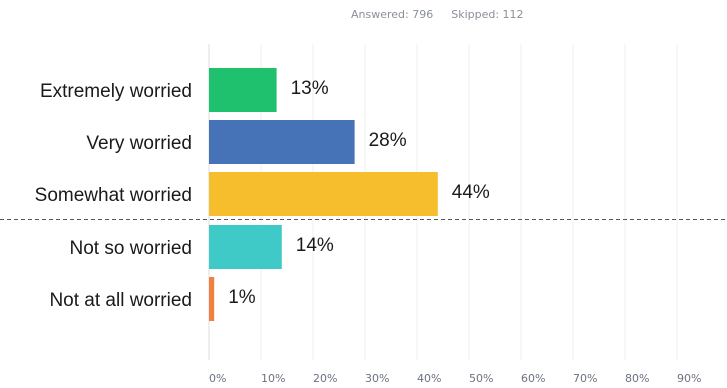  I want to click on tick-label: 0%, so click(217, 378).